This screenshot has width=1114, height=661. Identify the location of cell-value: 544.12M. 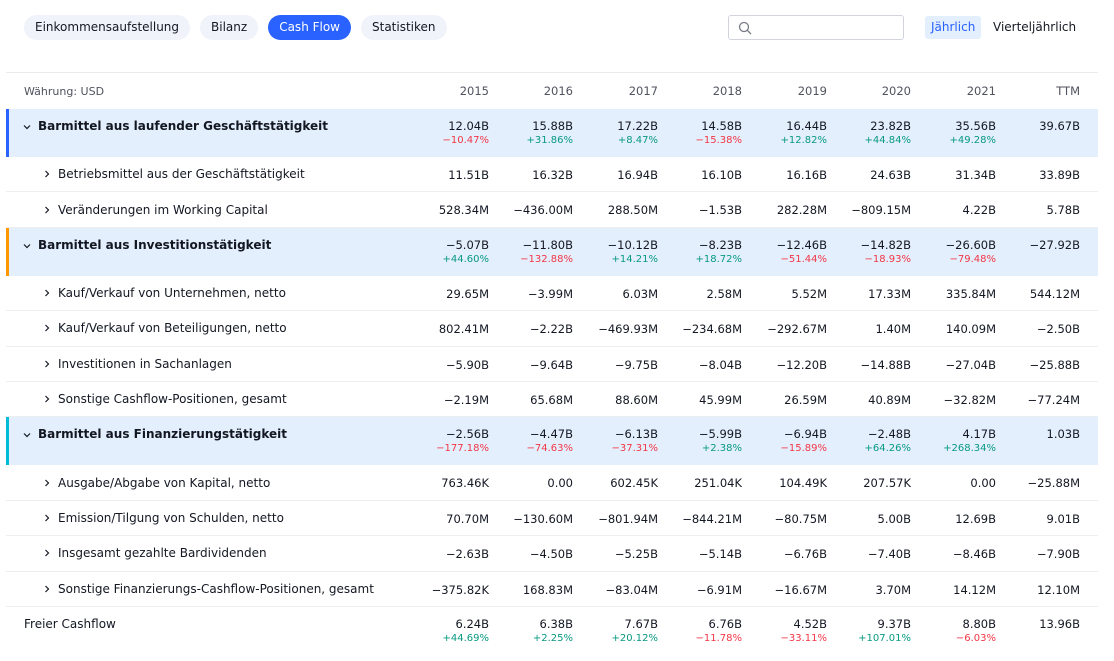
(1054, 293).